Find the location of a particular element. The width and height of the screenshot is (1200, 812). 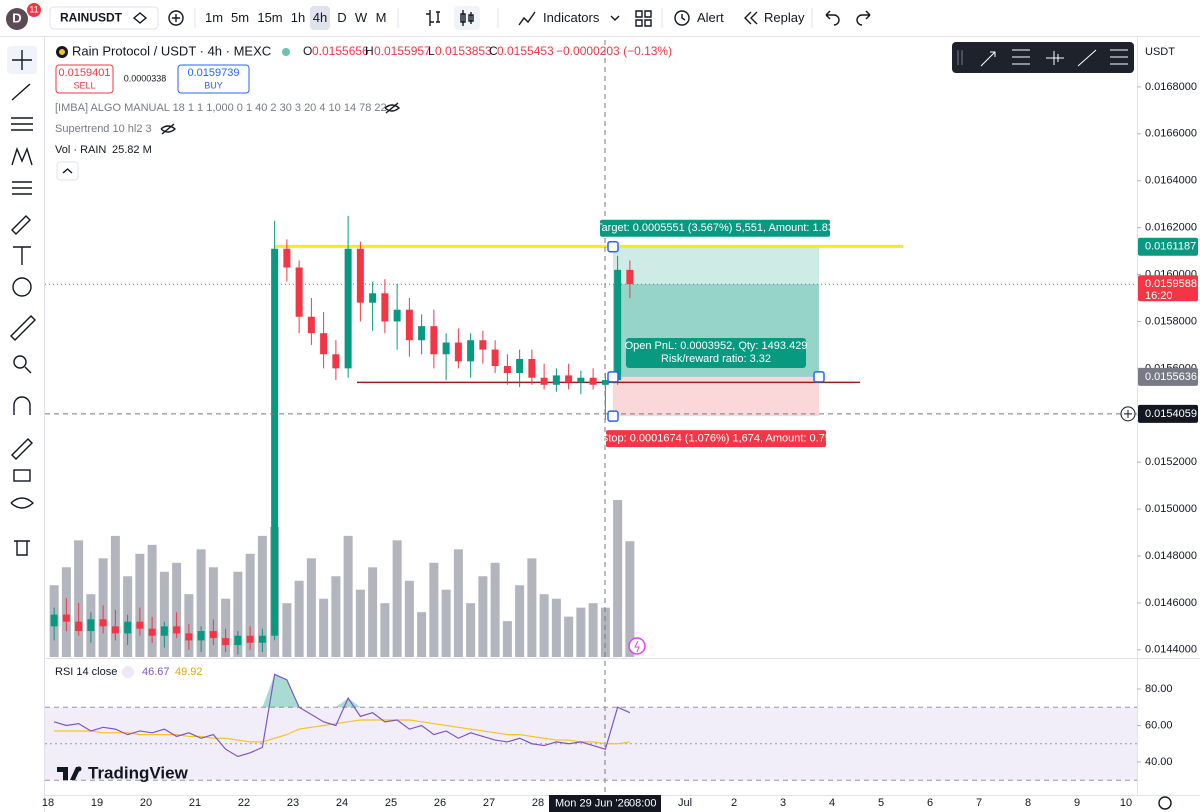

interval-button: 4h is located at coordinates (320, 17).